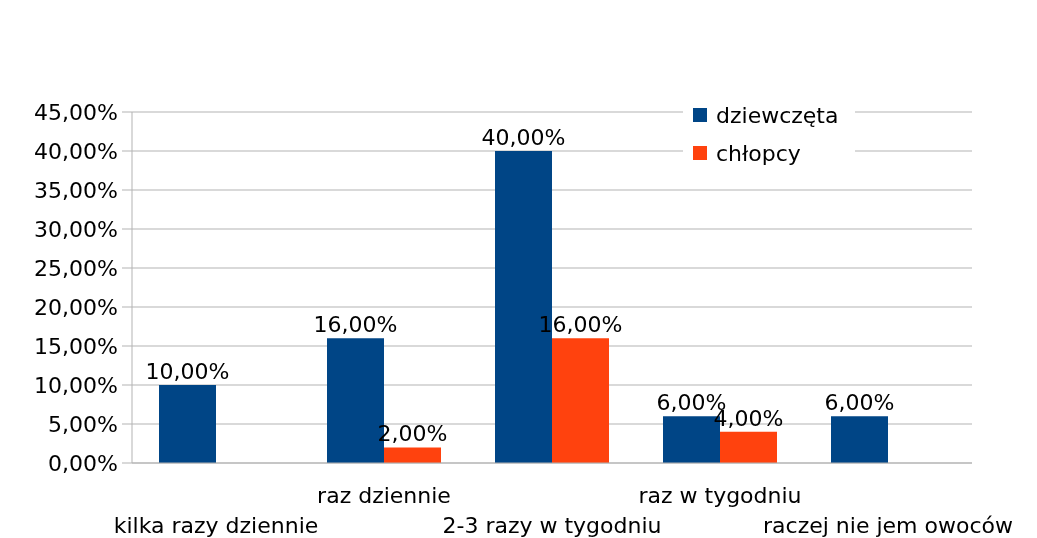 The image size is (1037, 538). Describe the element at coordinates (76, 112) in the screenshot. I see `y-tick-label: 45,00%` at that location.